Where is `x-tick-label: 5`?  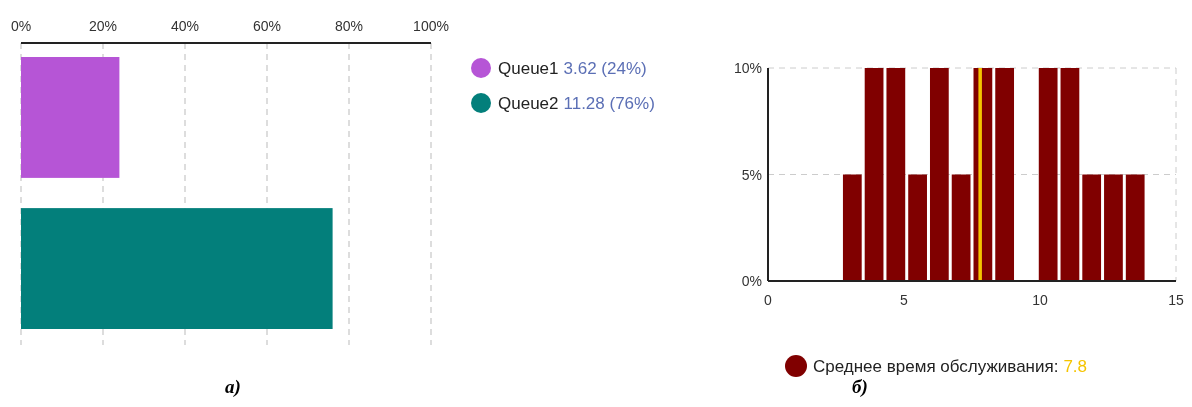 x-tick-label: 5 is located at coordinates (904, 300).